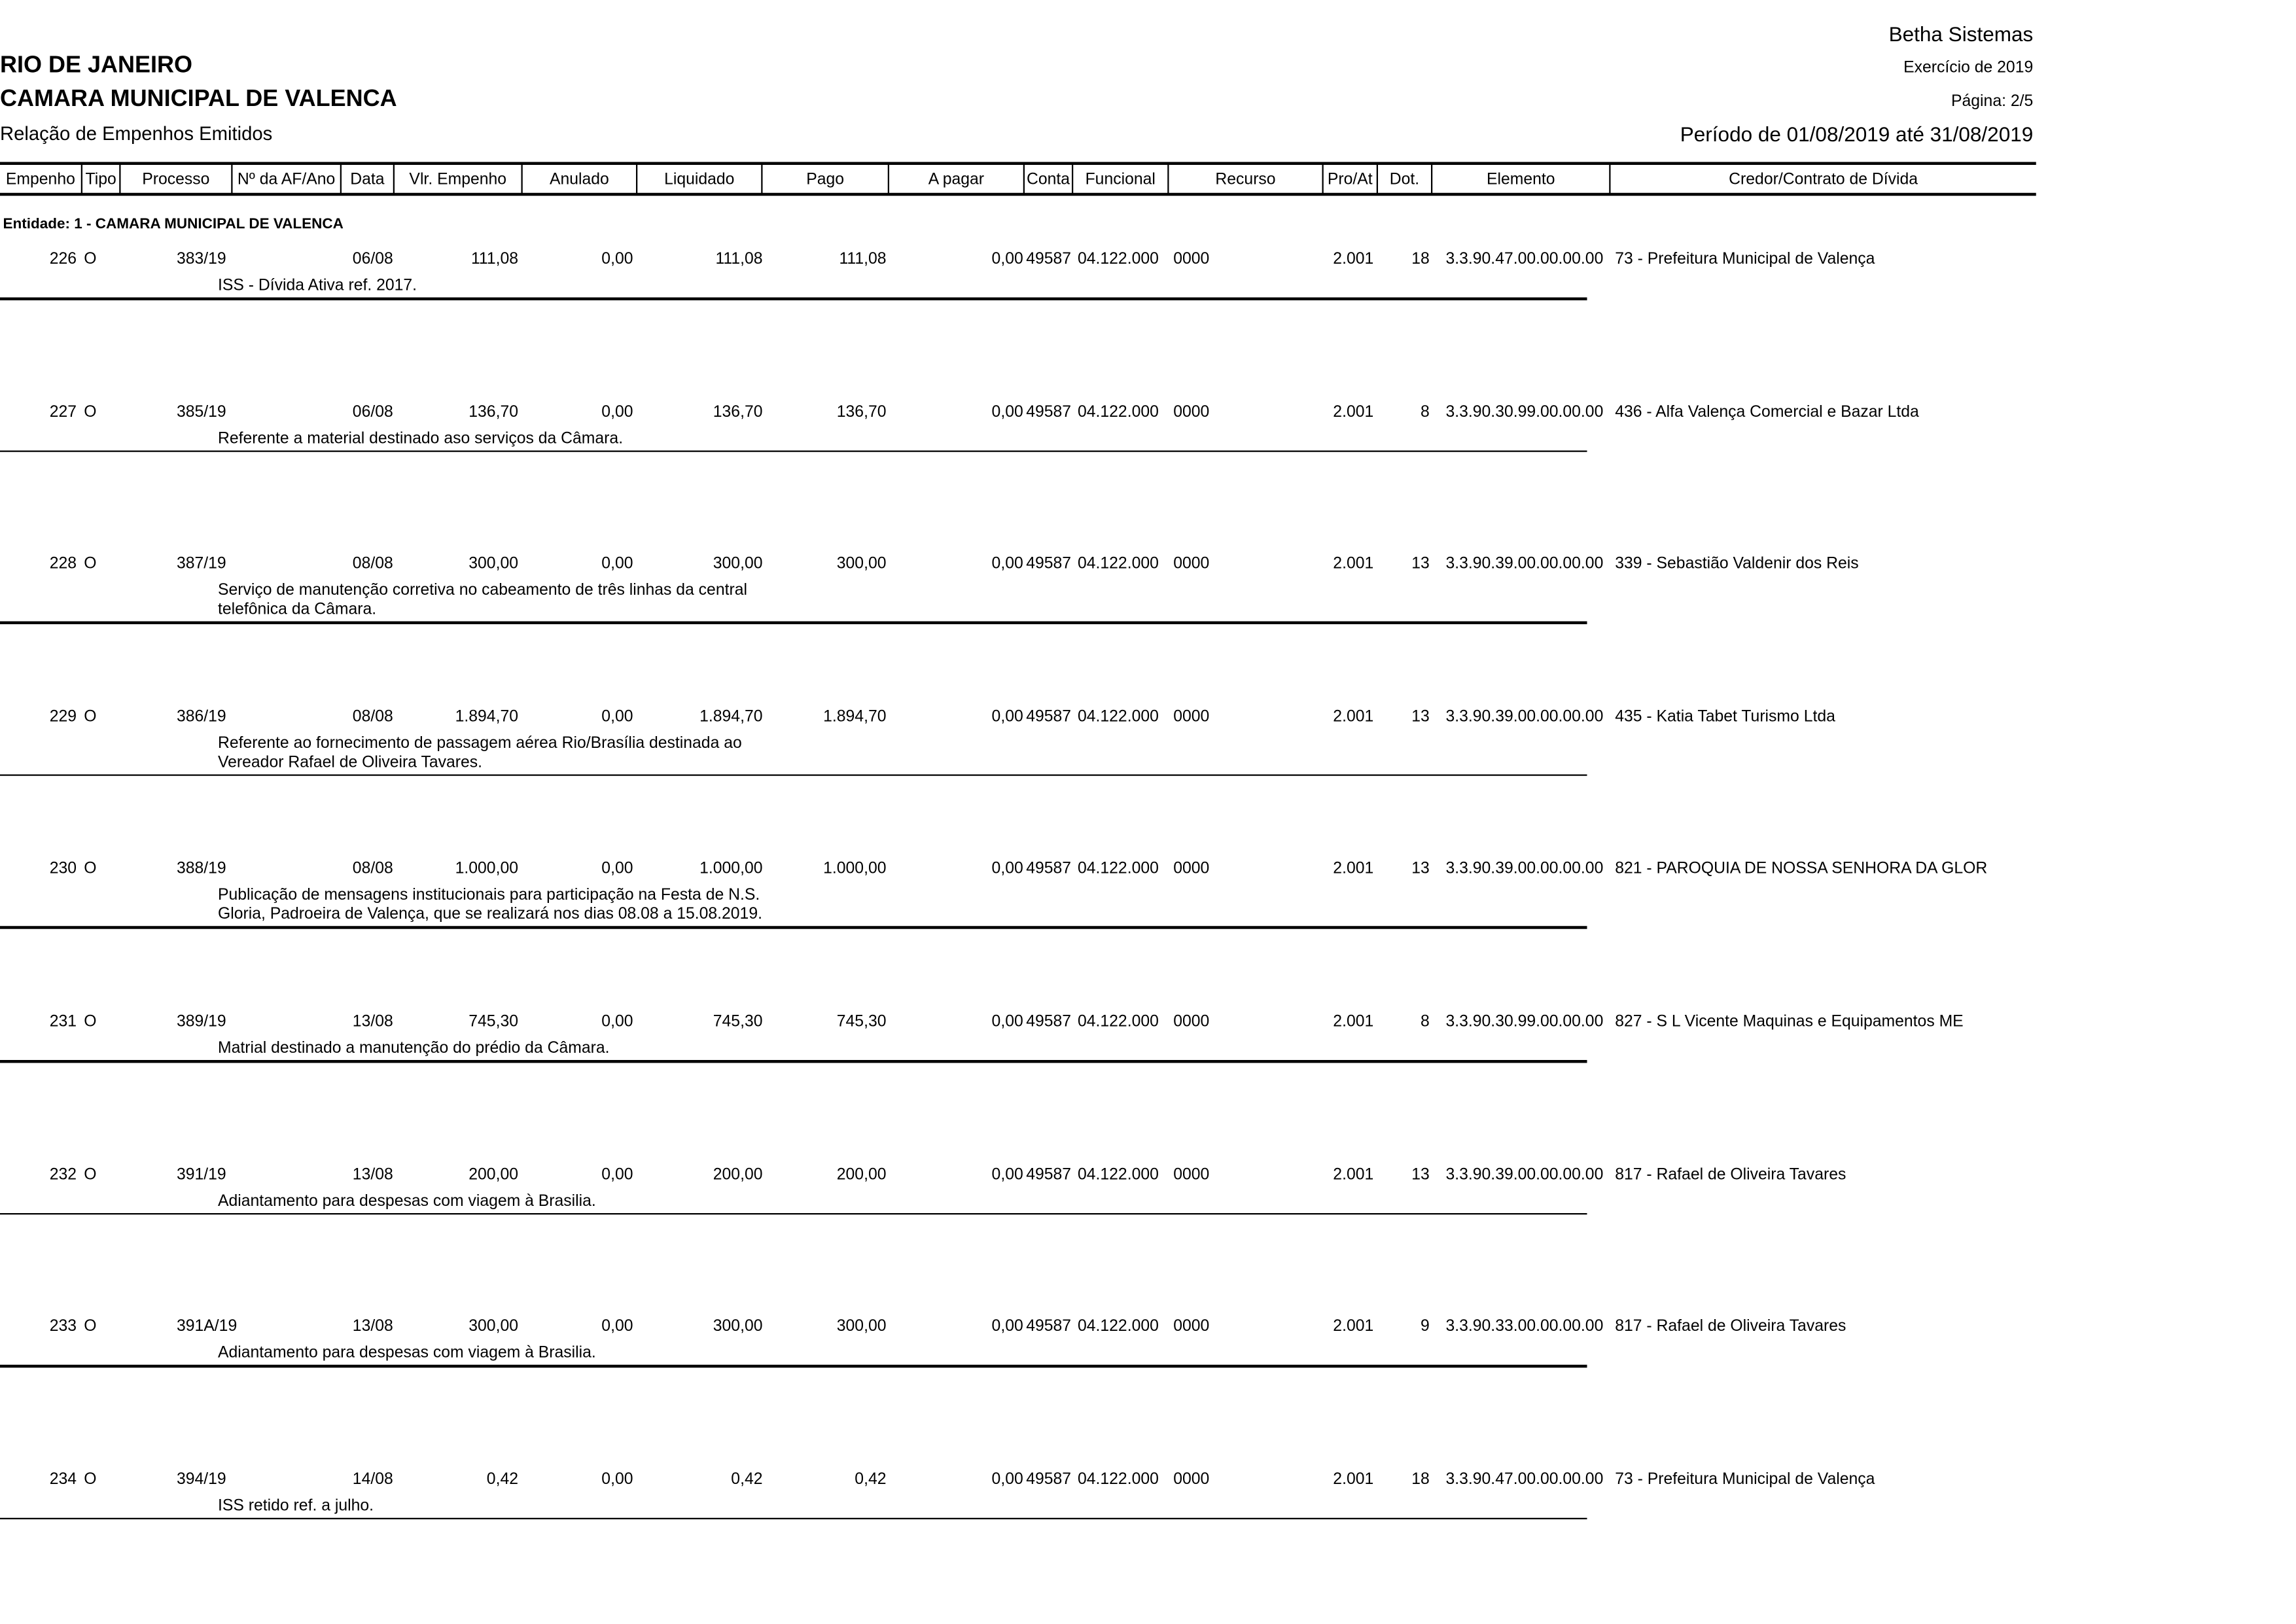 Image resolution: width=2296 pixels, height=1624 pixels. Describe the element at coordinates (1425, 1327) in the screenshot. I see `cell-dot: 9` at that location.